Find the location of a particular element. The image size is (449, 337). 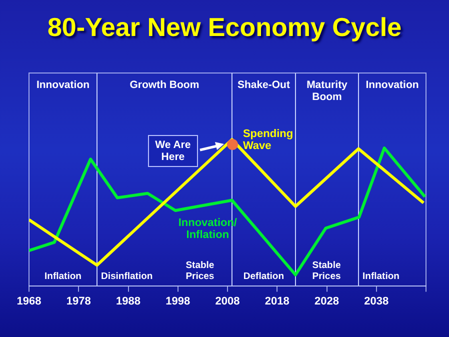

annotation: We Are Here is located at coordinates (173, 150).